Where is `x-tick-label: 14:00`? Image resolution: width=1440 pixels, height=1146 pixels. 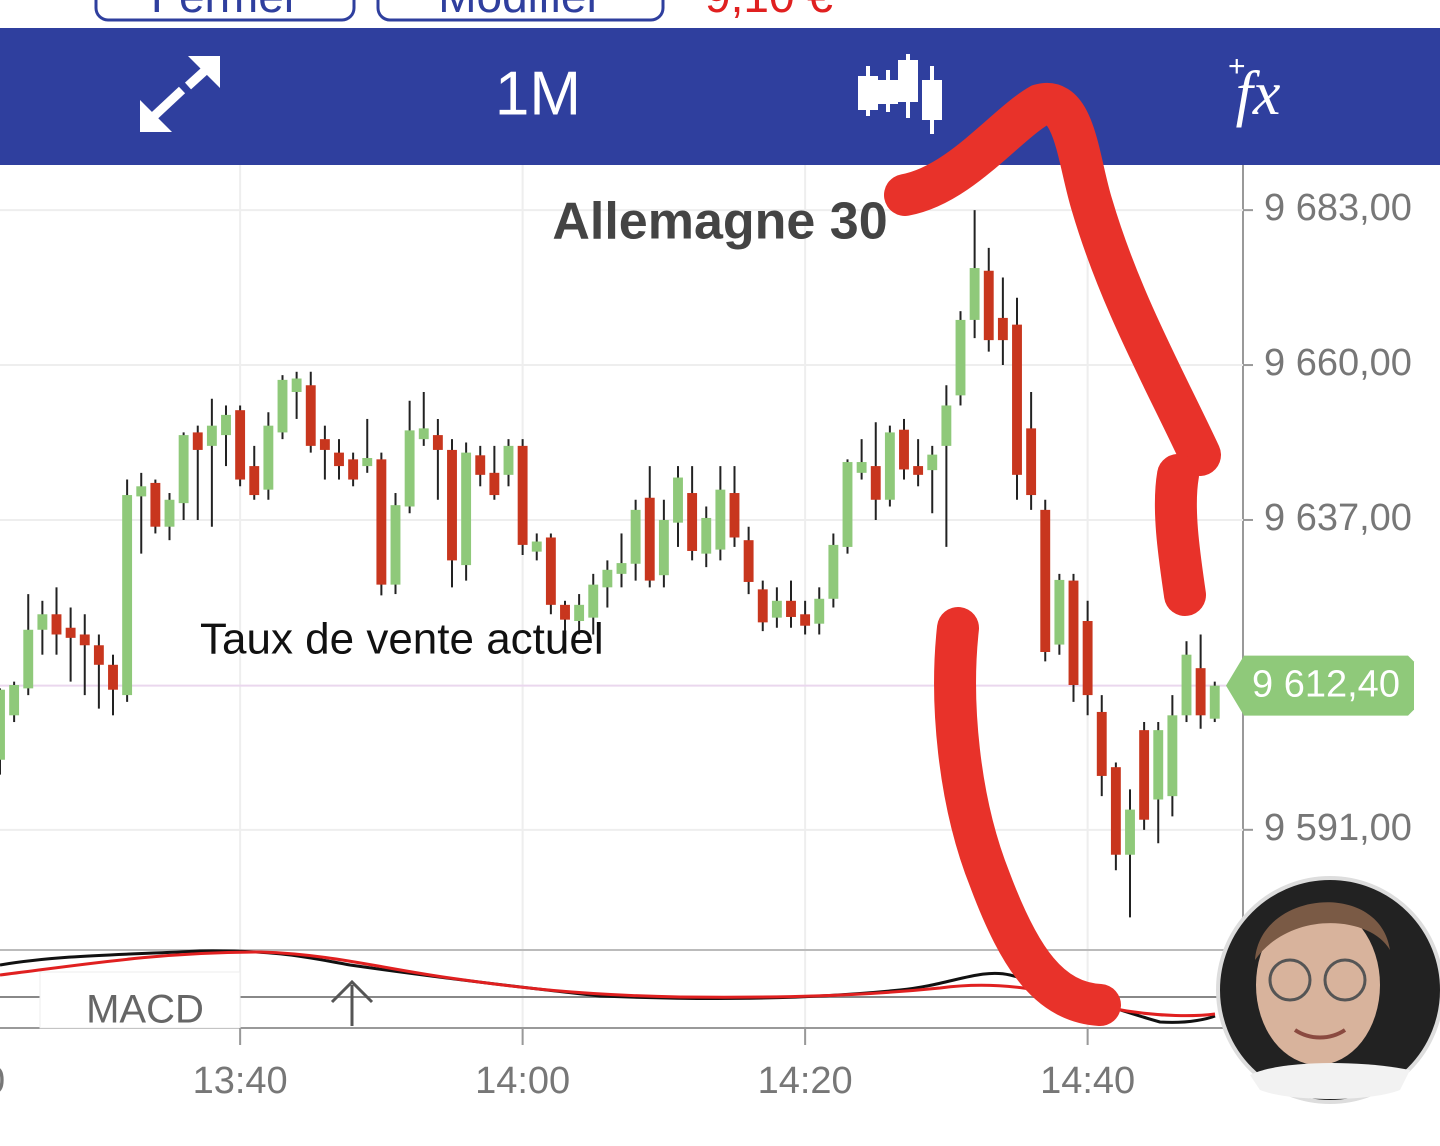 x-tick-label: 14:00 is located at coordinates (522, 1081).